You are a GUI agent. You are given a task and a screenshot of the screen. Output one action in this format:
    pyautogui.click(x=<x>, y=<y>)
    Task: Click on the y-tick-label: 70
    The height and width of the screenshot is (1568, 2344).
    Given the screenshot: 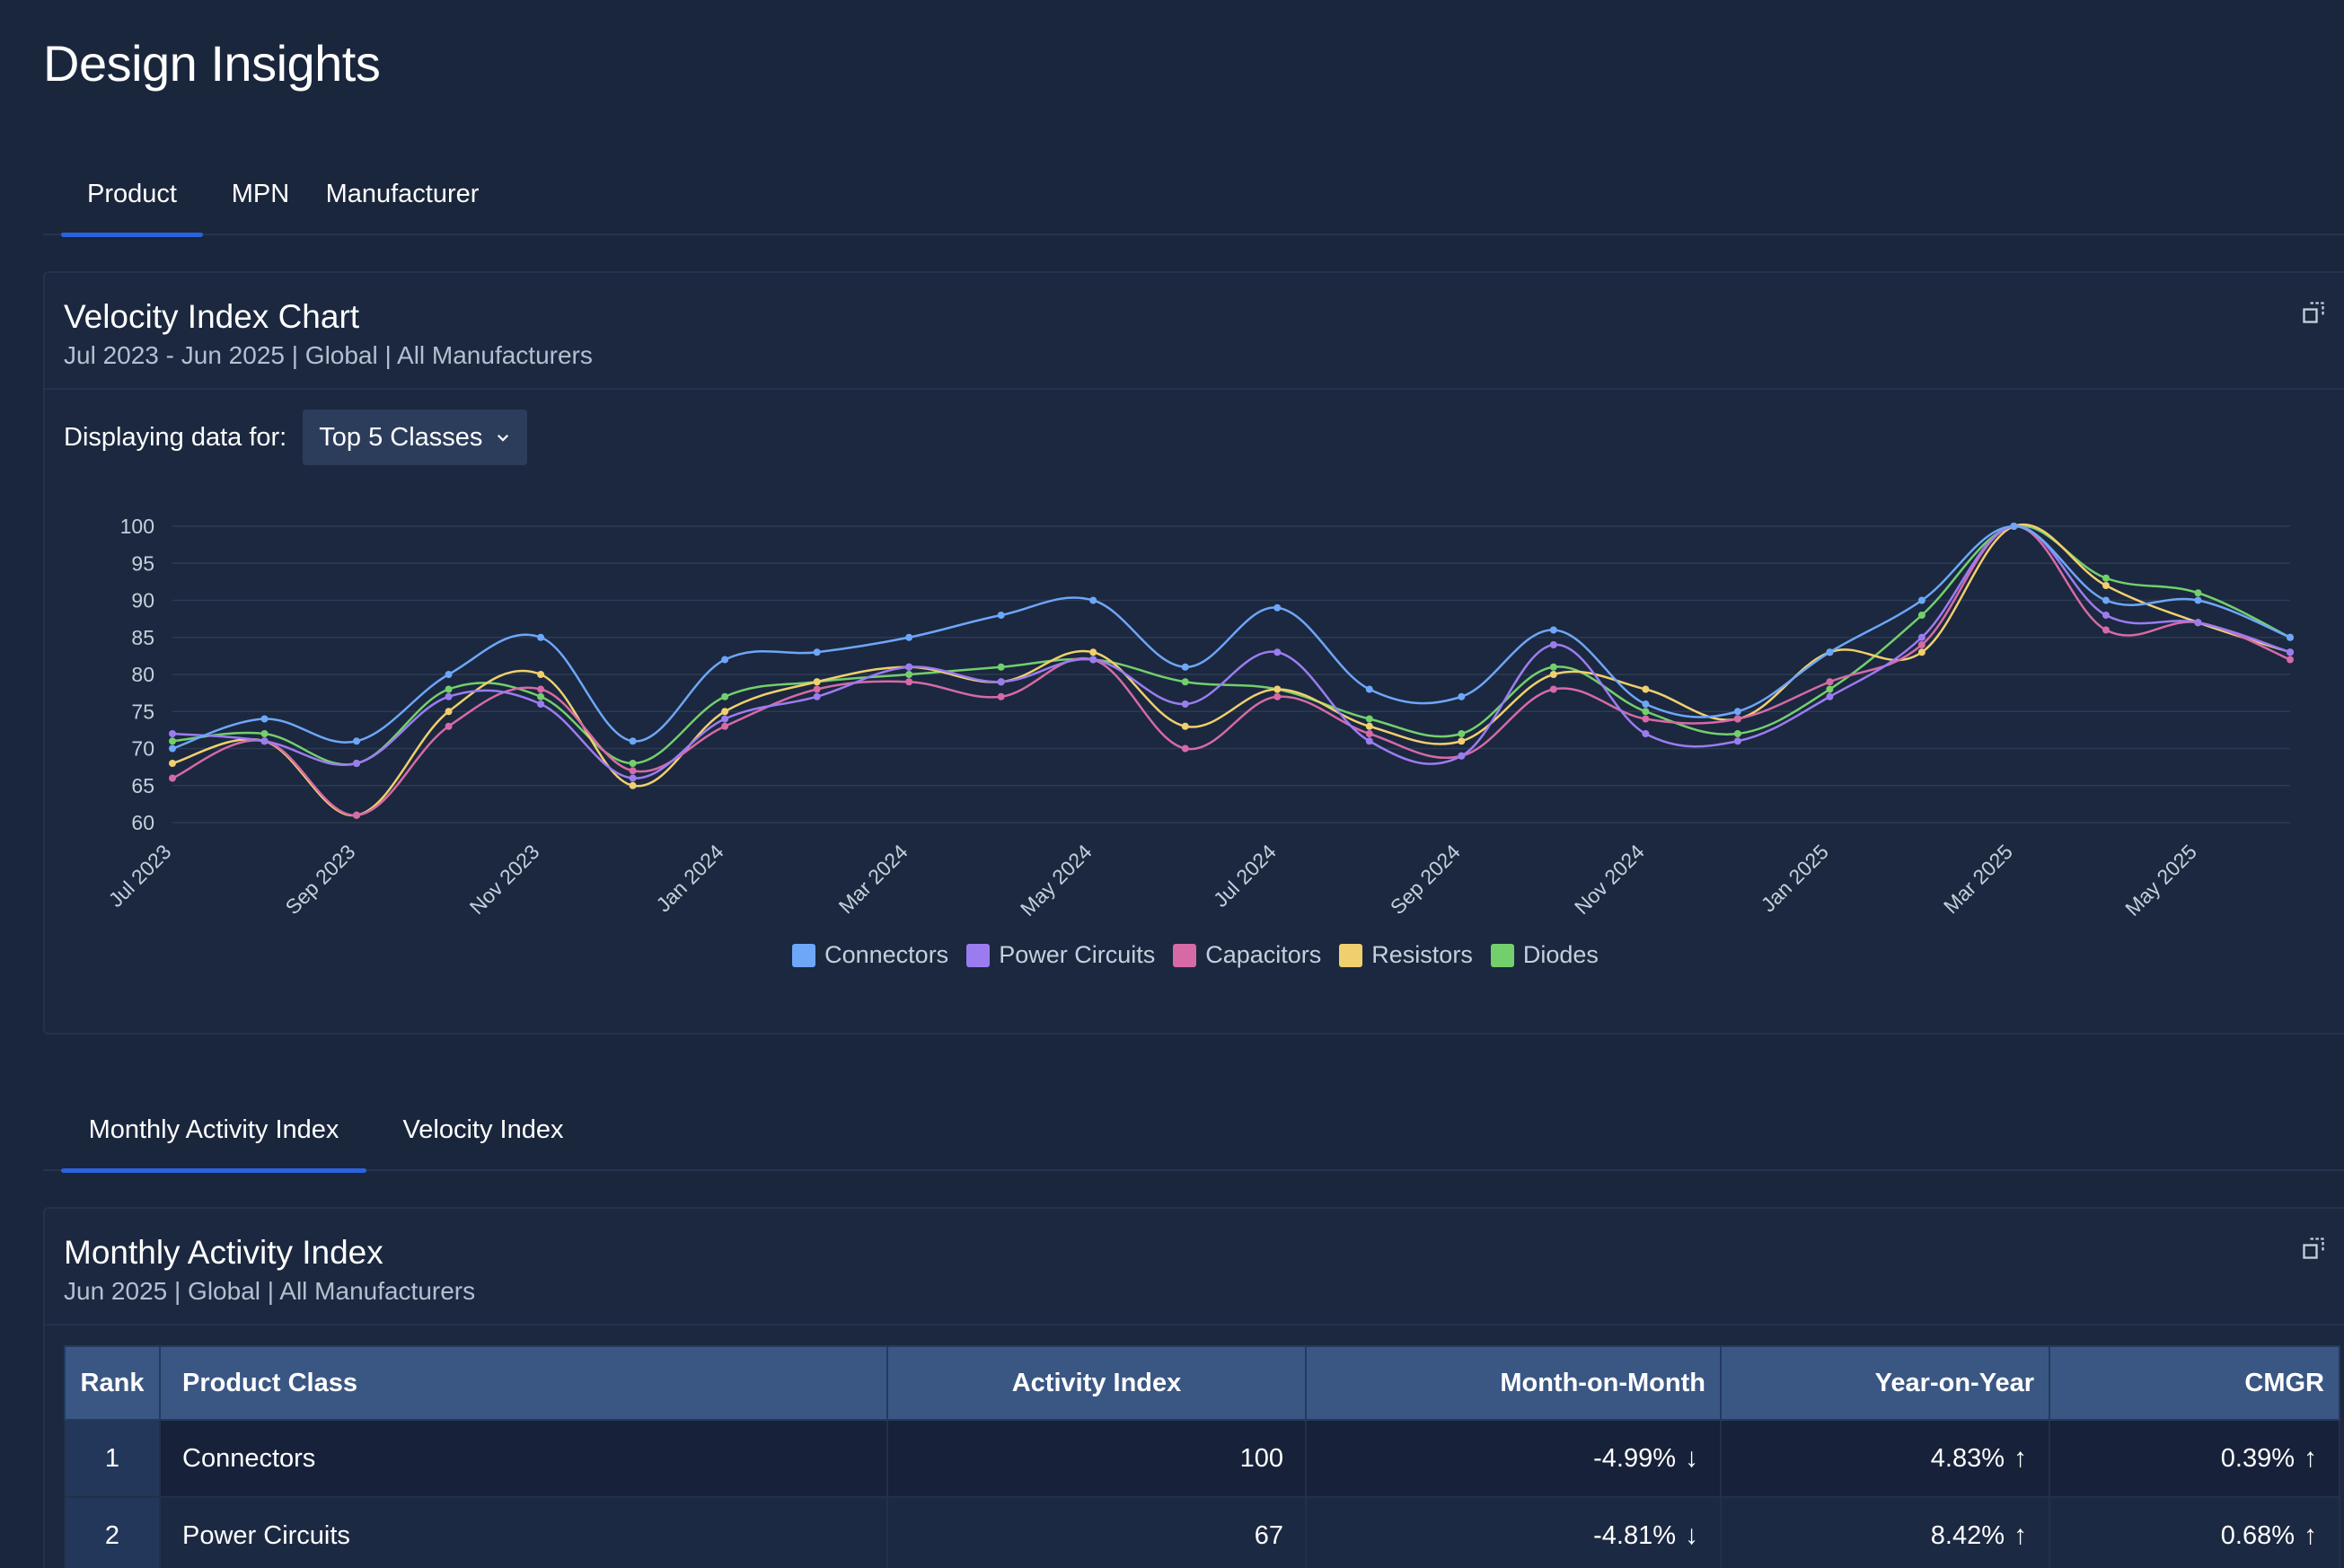 What is the action you would take?
    pyautogui.click(x=142, y=749)
    